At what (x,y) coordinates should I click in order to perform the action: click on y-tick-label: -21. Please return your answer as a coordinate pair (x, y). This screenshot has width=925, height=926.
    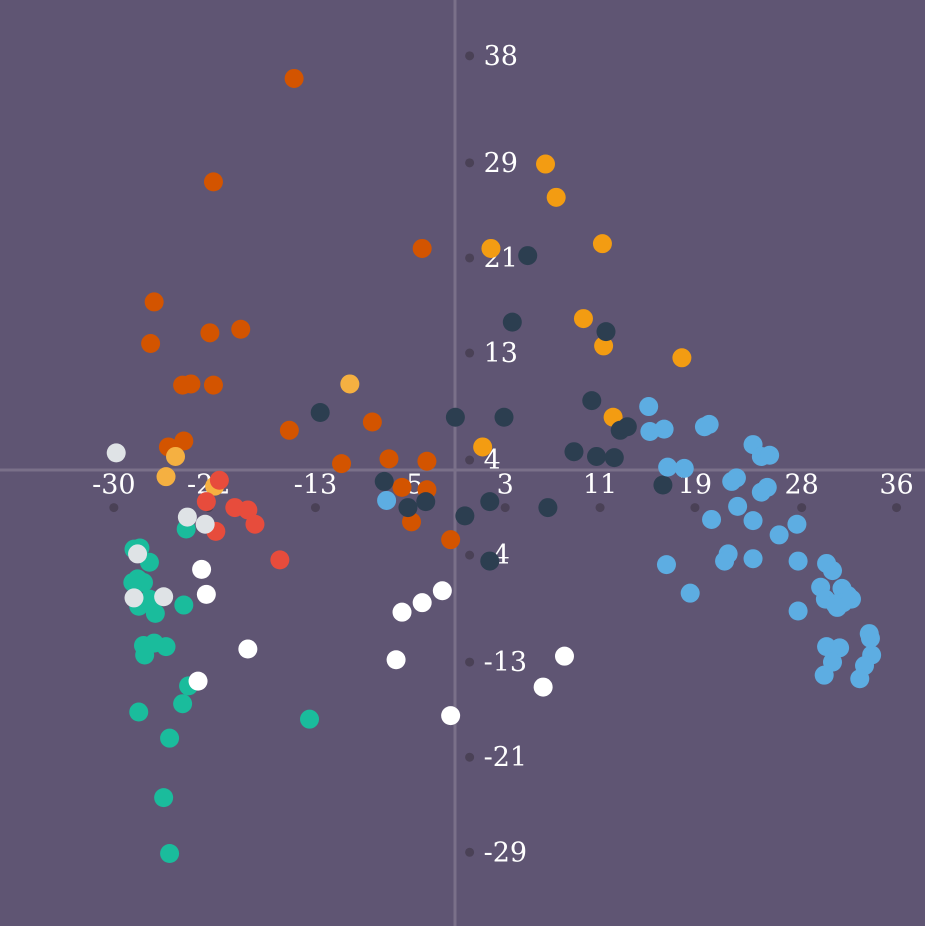
    Looking at the image, I should click on (505, 757).